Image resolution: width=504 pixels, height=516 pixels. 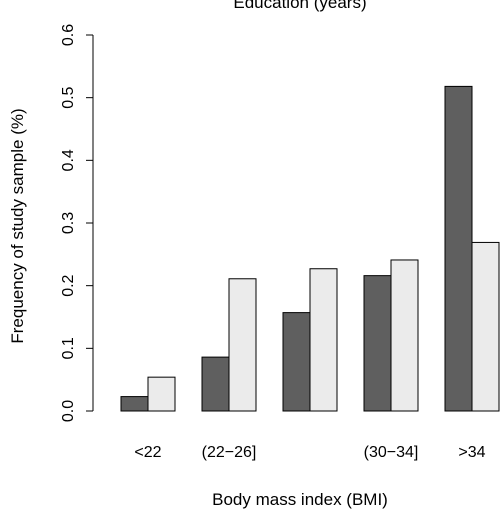 I want to click on y-tick-label: 0.5, so click(x=68, y=97).